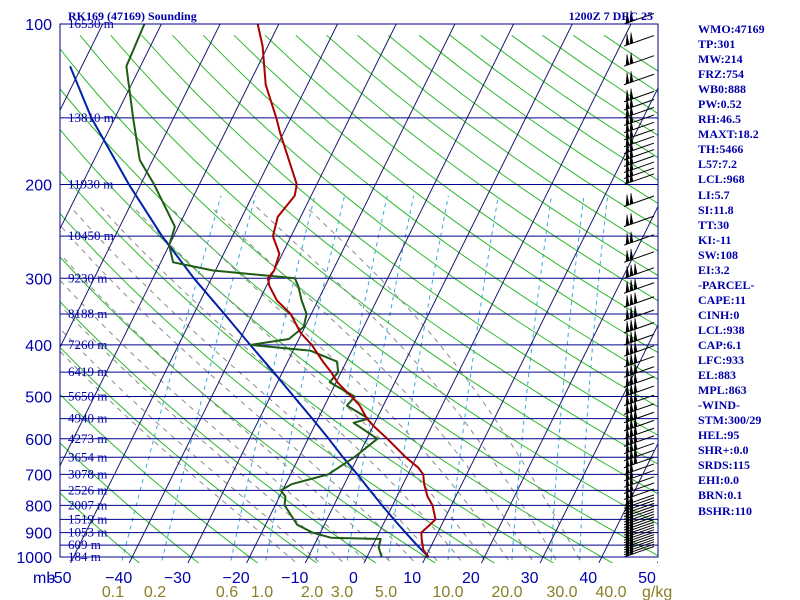 Image resolution: width=800 pixels, height=600 pixels. I want to click on isotherm-line, so click(569, 384).